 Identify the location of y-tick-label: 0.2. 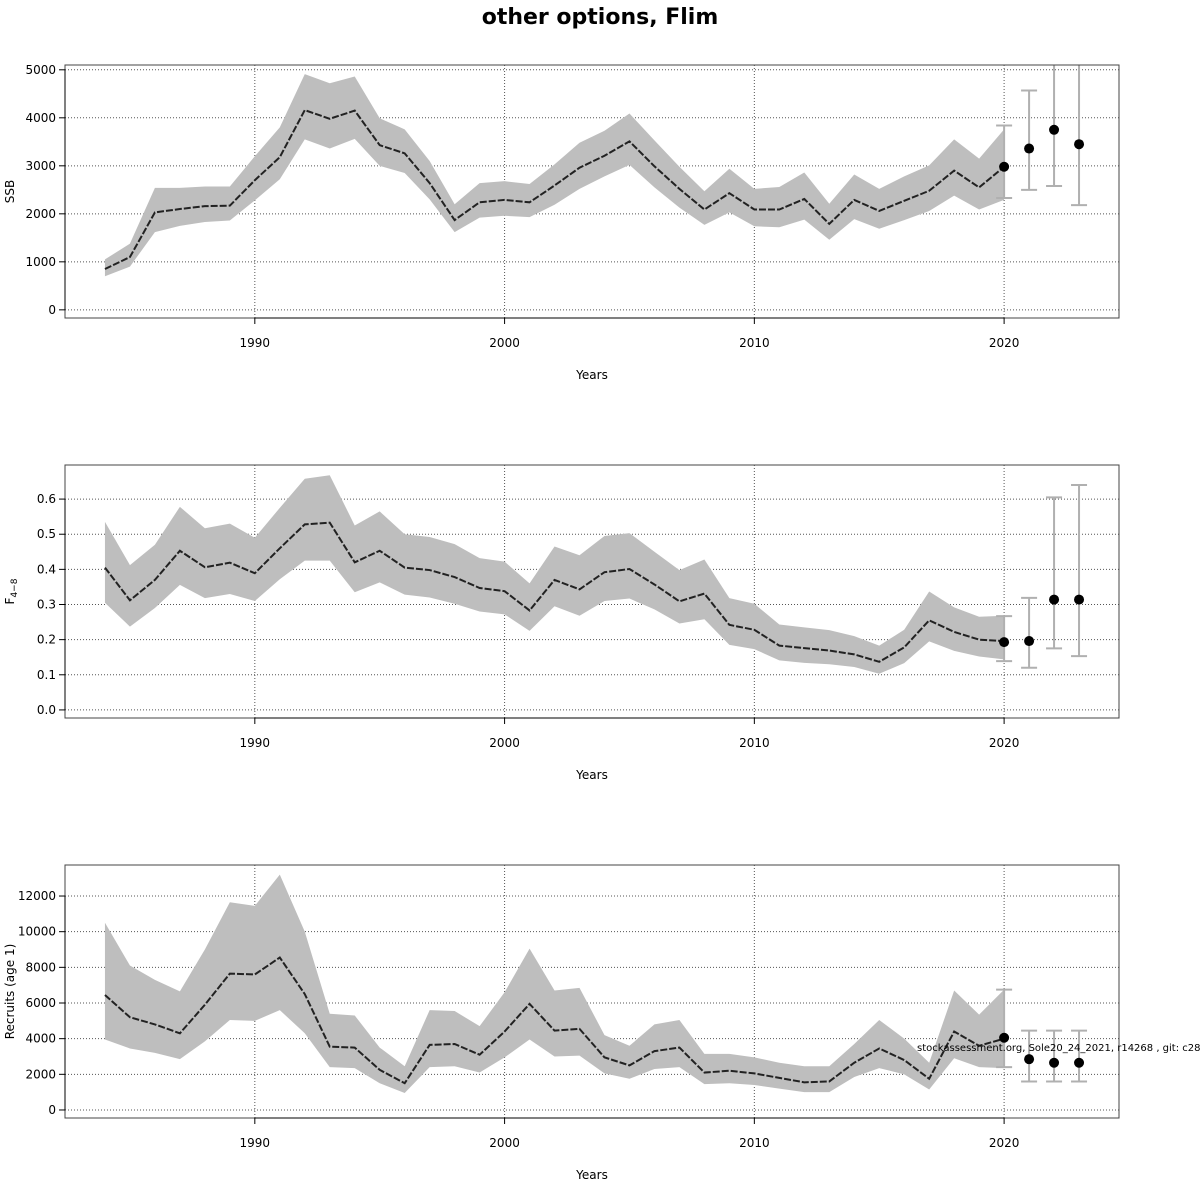
(46, 640).